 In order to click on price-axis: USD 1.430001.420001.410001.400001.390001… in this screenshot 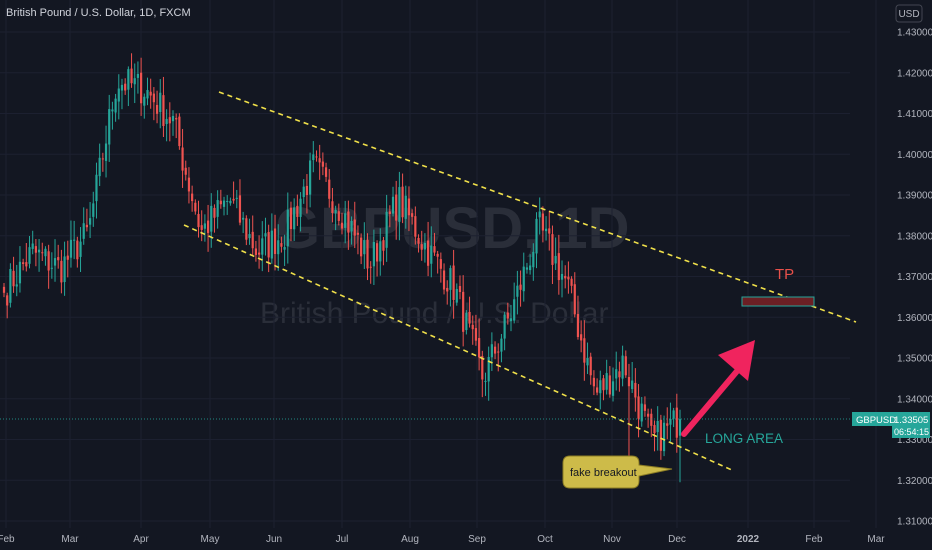, I will do `click(892, 266)`.